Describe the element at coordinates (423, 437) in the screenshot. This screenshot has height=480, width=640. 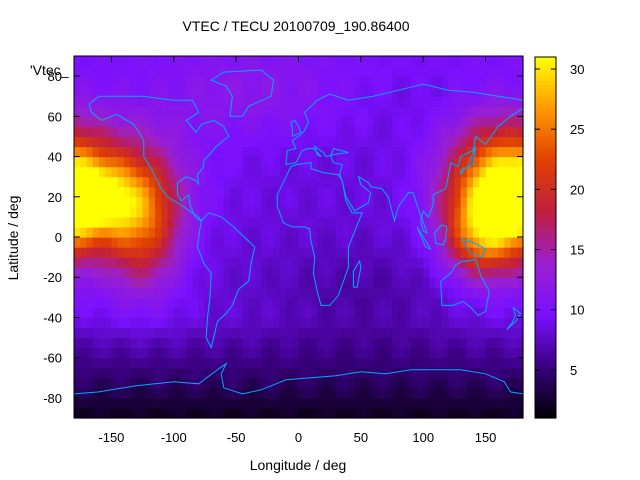
I see `x-tick-label: 100` at that location.